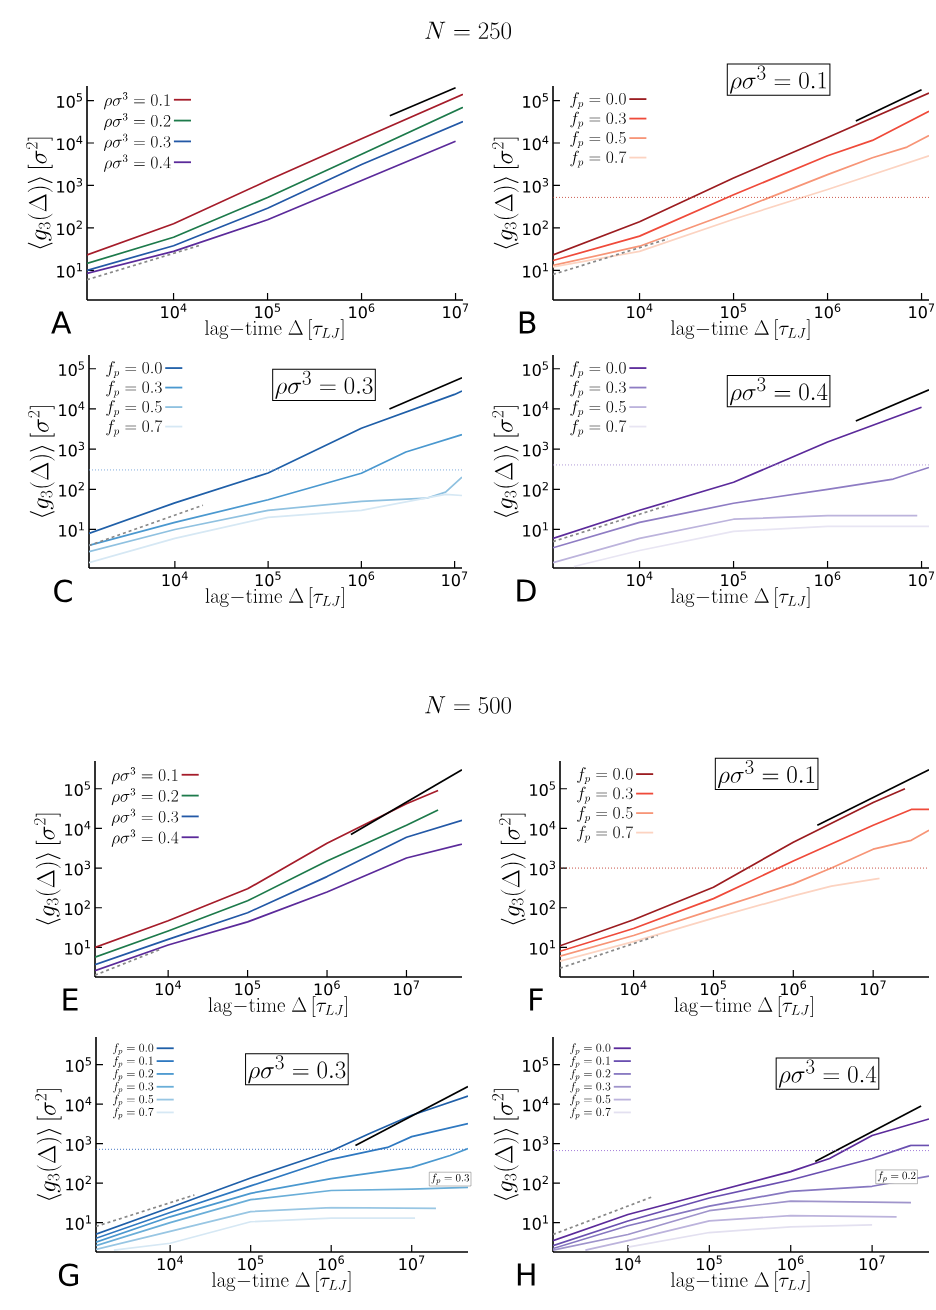 Image resolution: width=936 pixels, height=1310 pixels. What do you see at coordinates (527, 322) in the screenshot?
I see `text: B` at bounding box center [527, 322].